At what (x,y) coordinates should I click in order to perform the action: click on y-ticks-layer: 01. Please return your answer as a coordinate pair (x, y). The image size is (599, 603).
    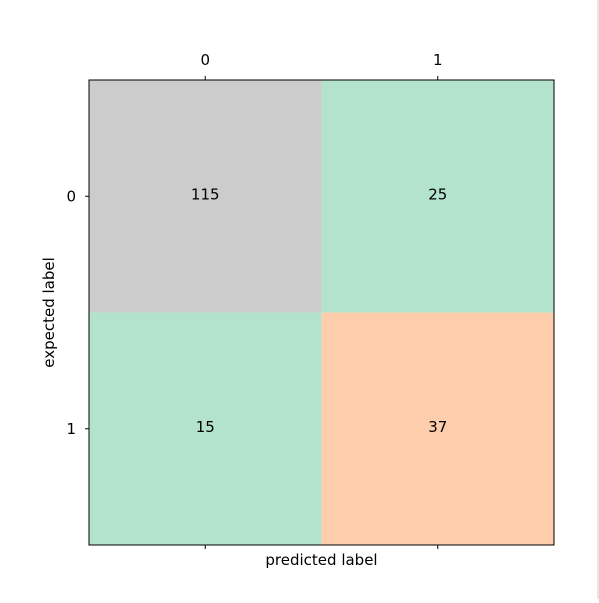
    Looking at the image, I should click on (77, 312).